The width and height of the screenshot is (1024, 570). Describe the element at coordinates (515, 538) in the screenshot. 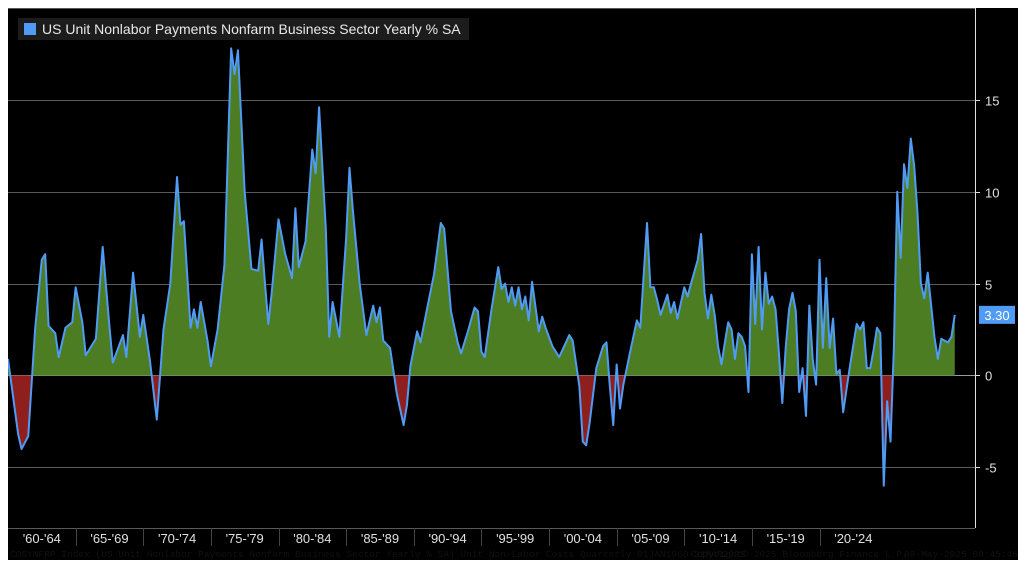

I see `x-tick-label: '95-'99` at that location.